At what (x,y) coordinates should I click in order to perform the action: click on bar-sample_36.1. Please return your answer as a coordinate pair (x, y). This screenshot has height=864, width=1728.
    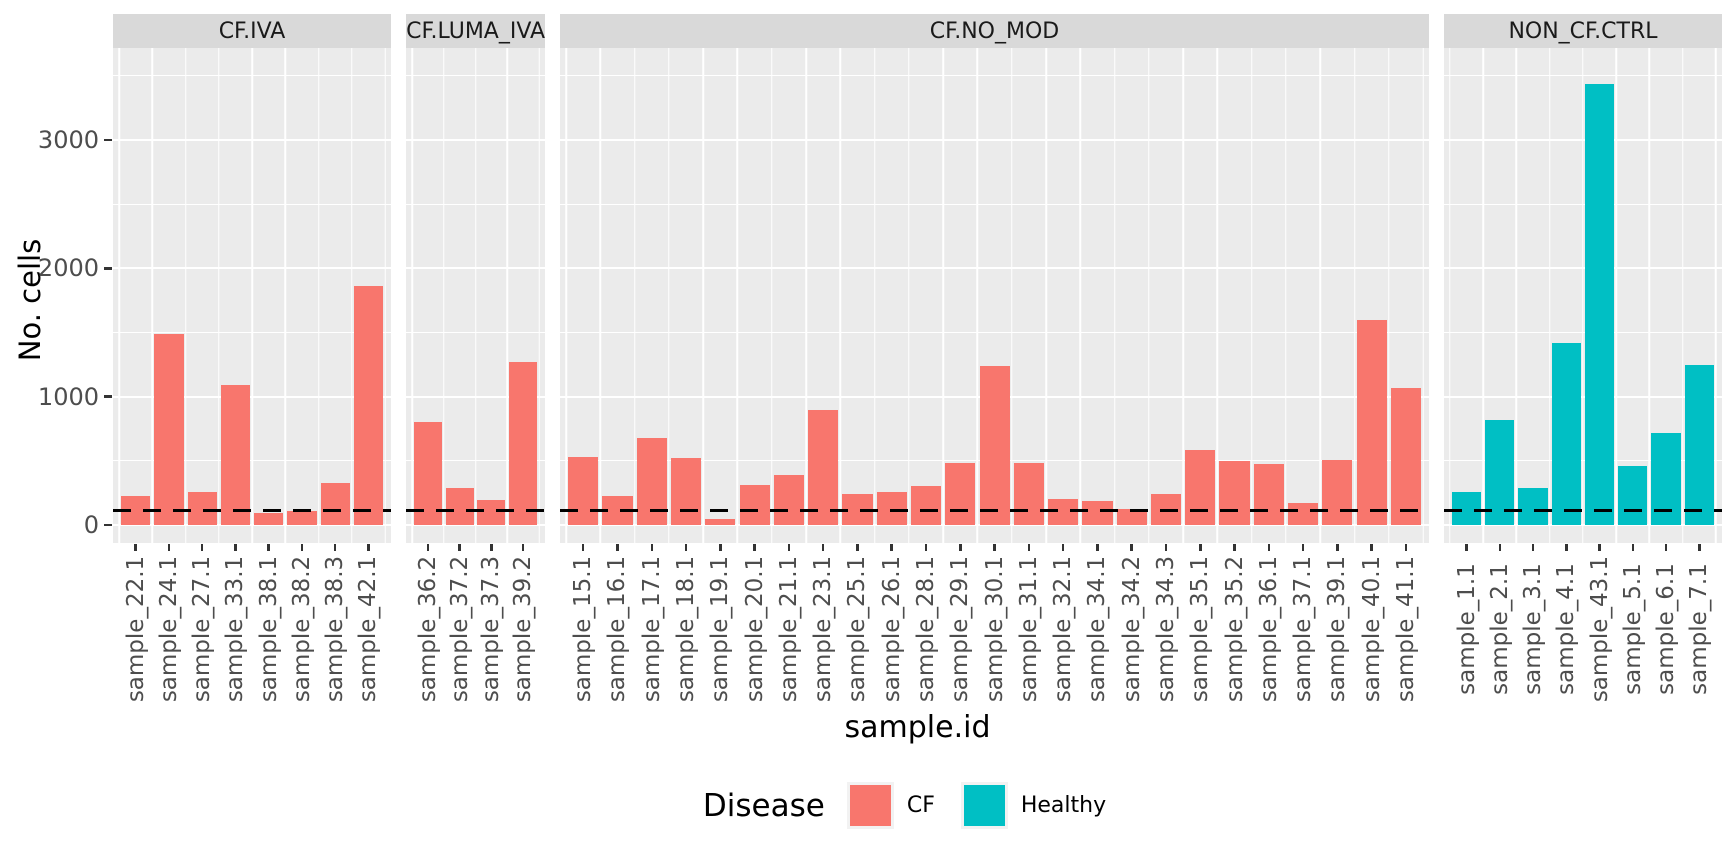
    Looking at the image, I should click on (1268, 494).